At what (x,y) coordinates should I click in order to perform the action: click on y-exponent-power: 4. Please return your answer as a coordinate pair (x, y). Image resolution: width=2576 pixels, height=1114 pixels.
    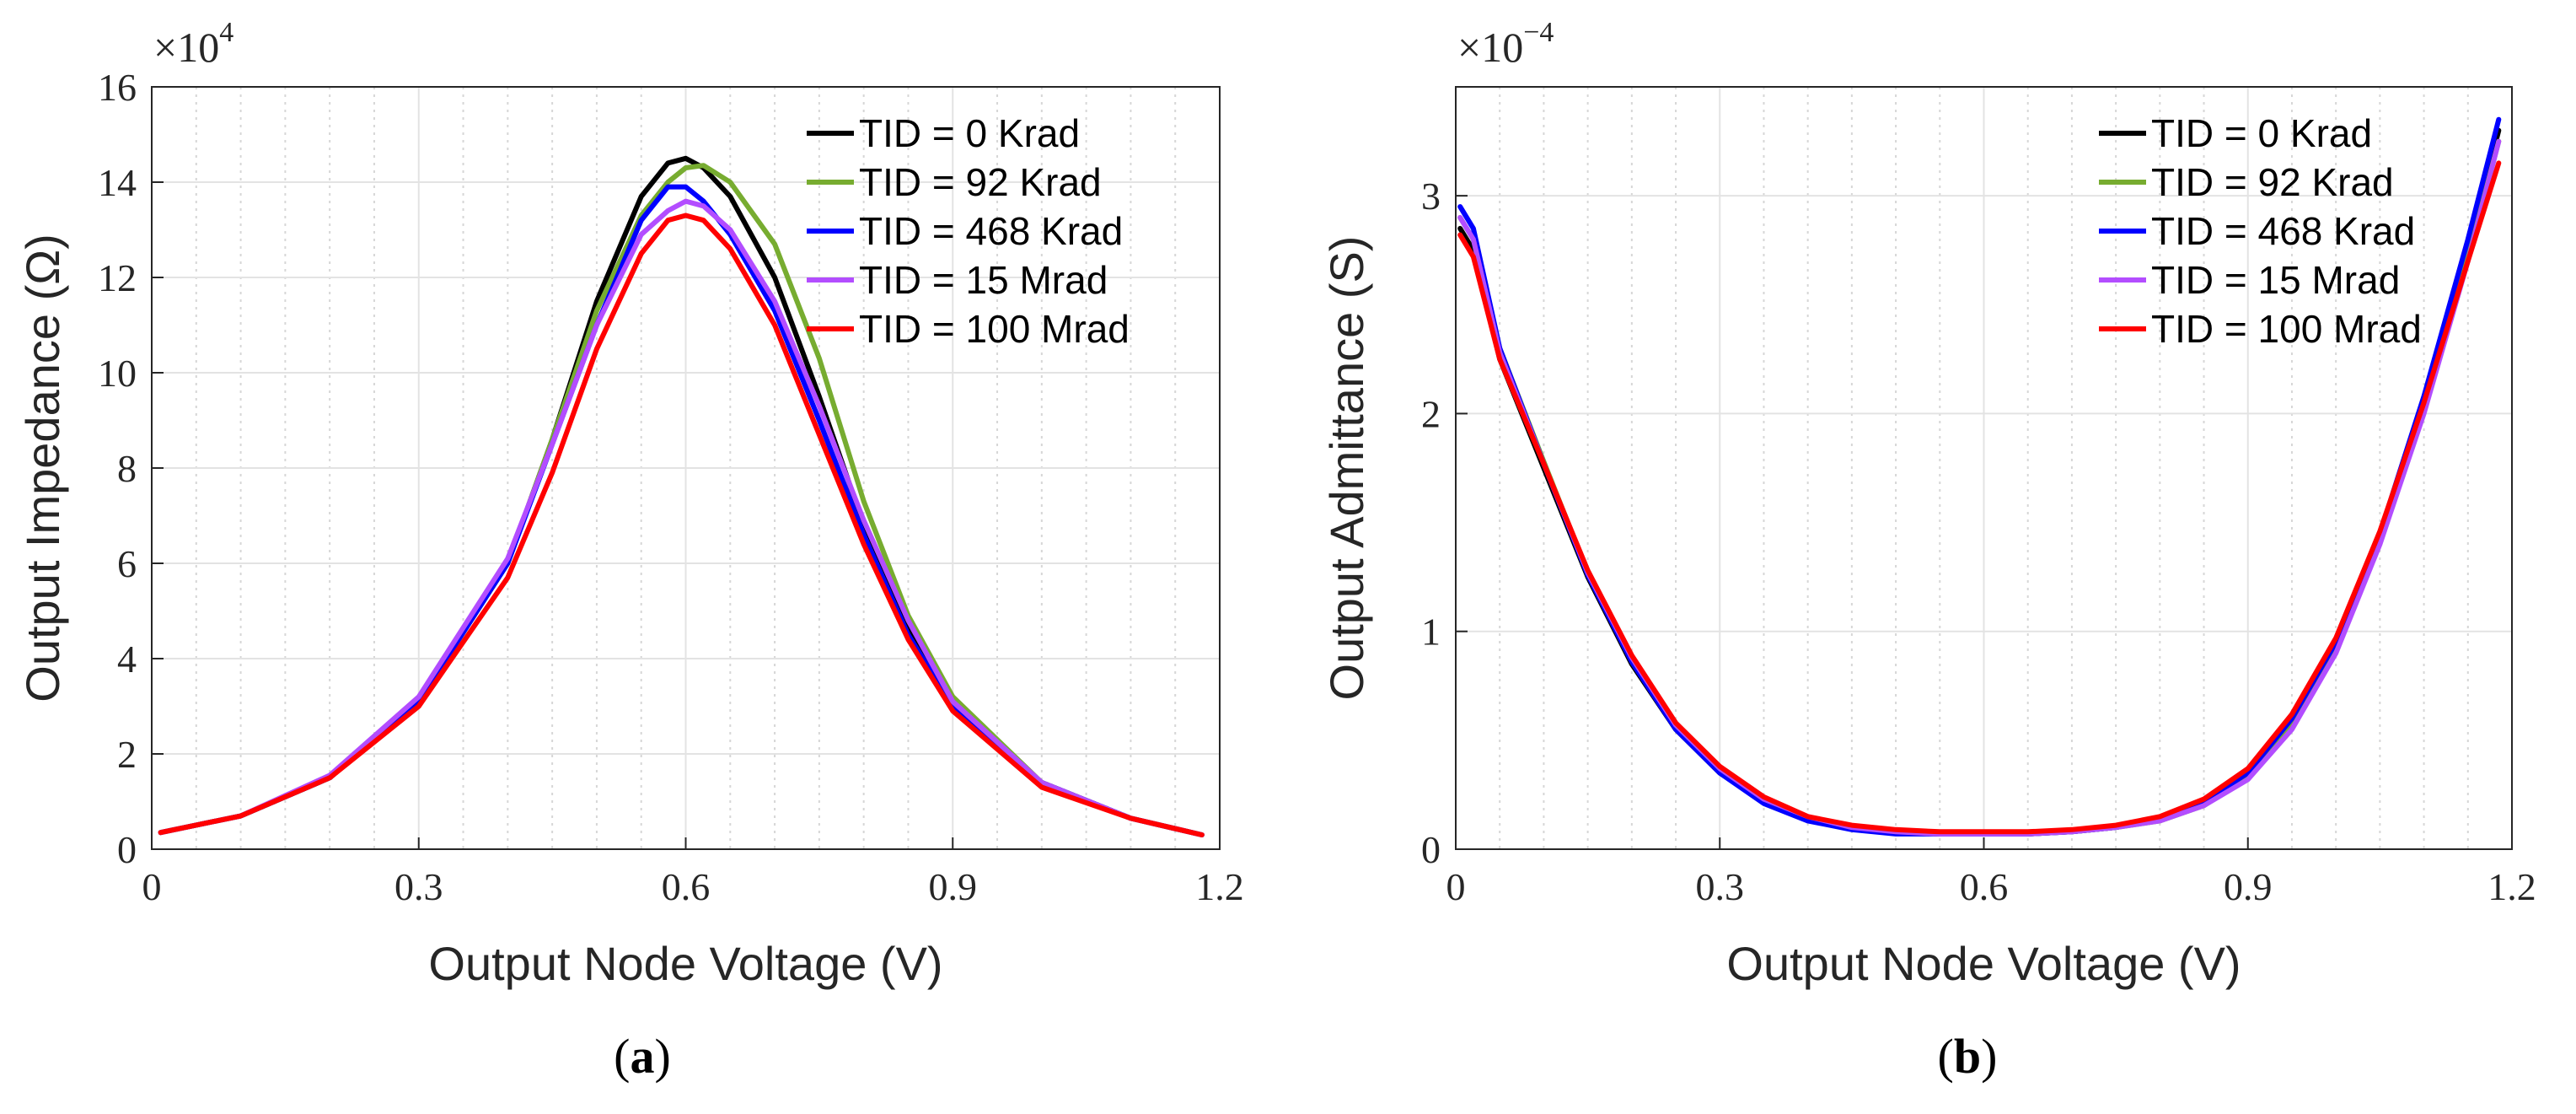
    Looking at the image, I should click on (226, 32).